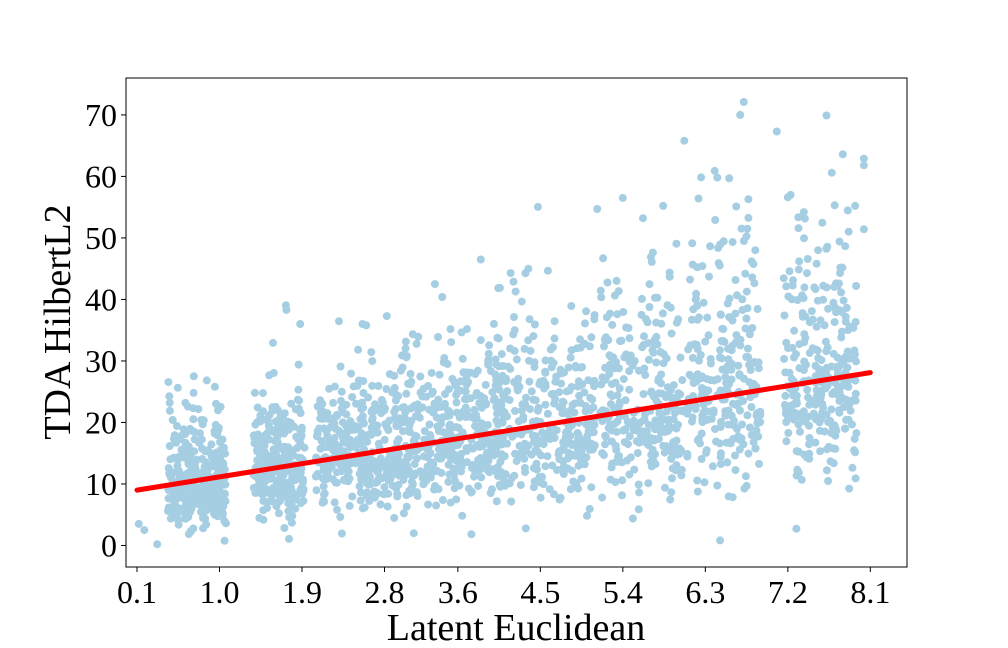 Image resolution: width=1008 pixels, height=648 pixels. I want to click on y-tick-label: 50, so click(101, 238).